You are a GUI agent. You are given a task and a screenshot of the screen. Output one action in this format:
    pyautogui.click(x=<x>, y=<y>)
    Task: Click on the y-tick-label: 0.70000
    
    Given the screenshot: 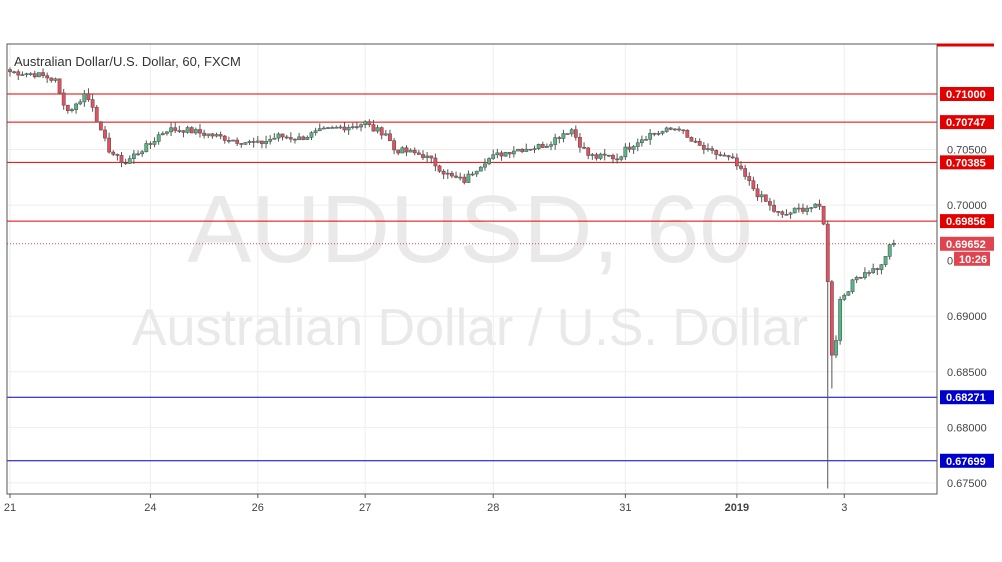 What is the action you would take?
    pyautogui.click(x=967, y=206)
    